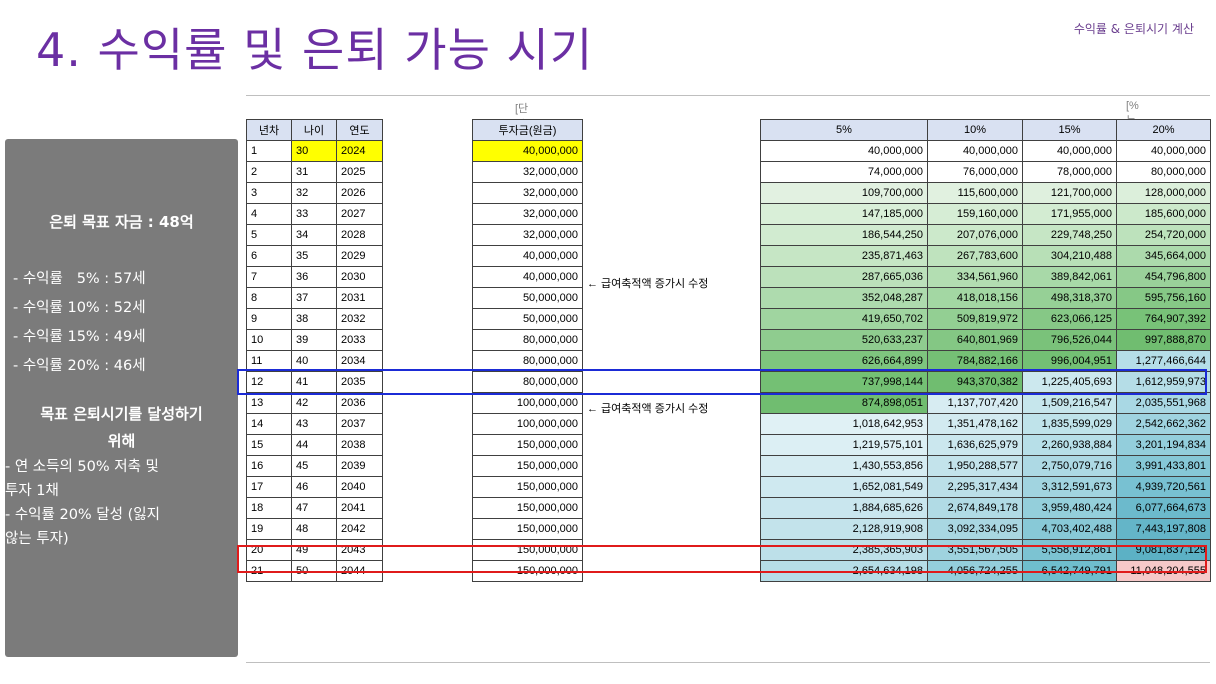 Image resolution: width=1216 pixels, height=684 pixels. Describe the element at coordinates (1069, 445) in the screenshot. I see `return-cell: 2,260,938,884` at that location.